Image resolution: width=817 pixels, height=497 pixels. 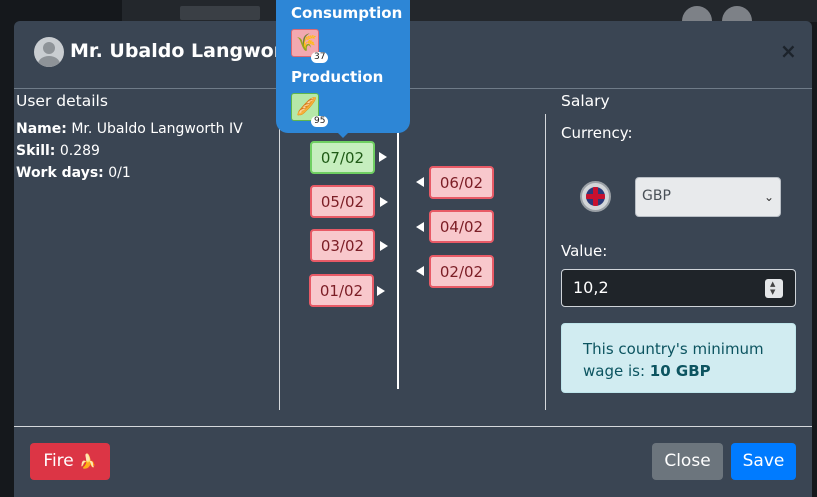 I want to click on user-skill-row: Skill: 0.289, so click(x=131, y=151).